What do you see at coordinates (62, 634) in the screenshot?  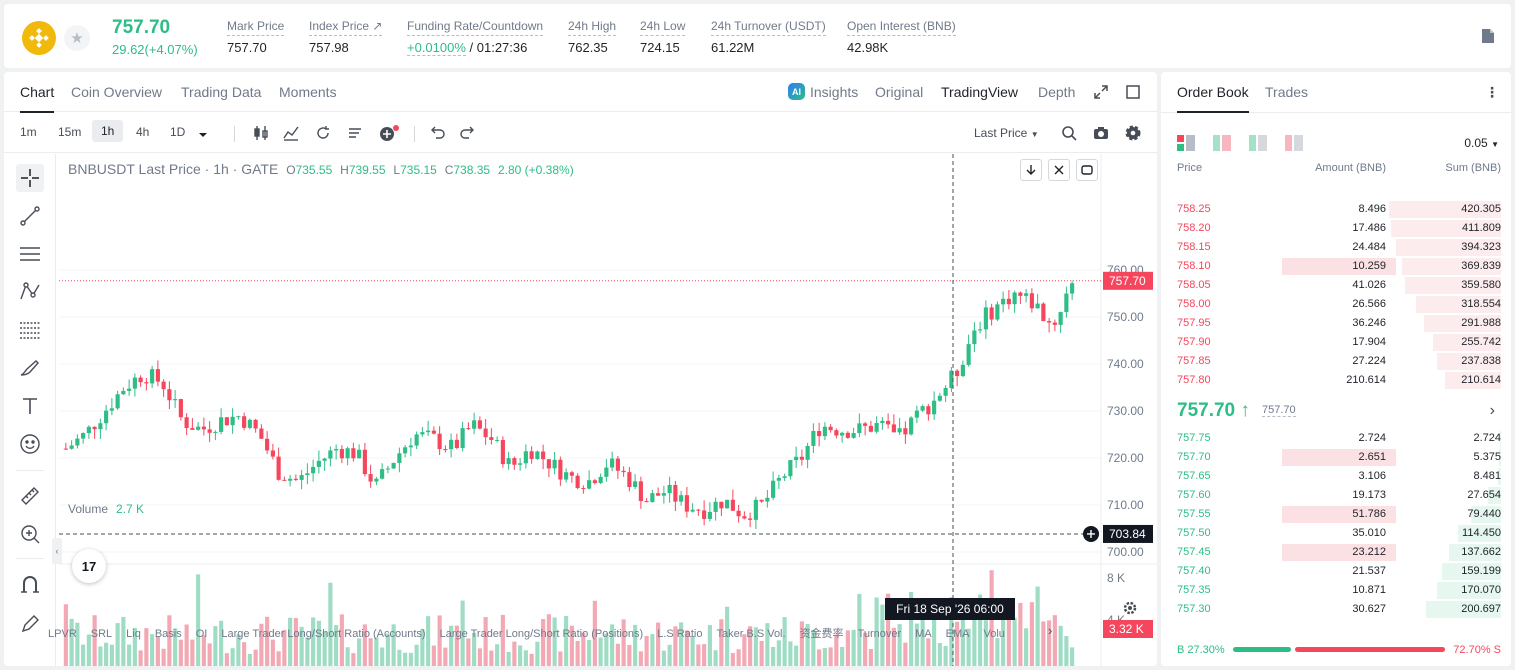 I see `indicator-item: LPVR` at bounding box center [62, 634].